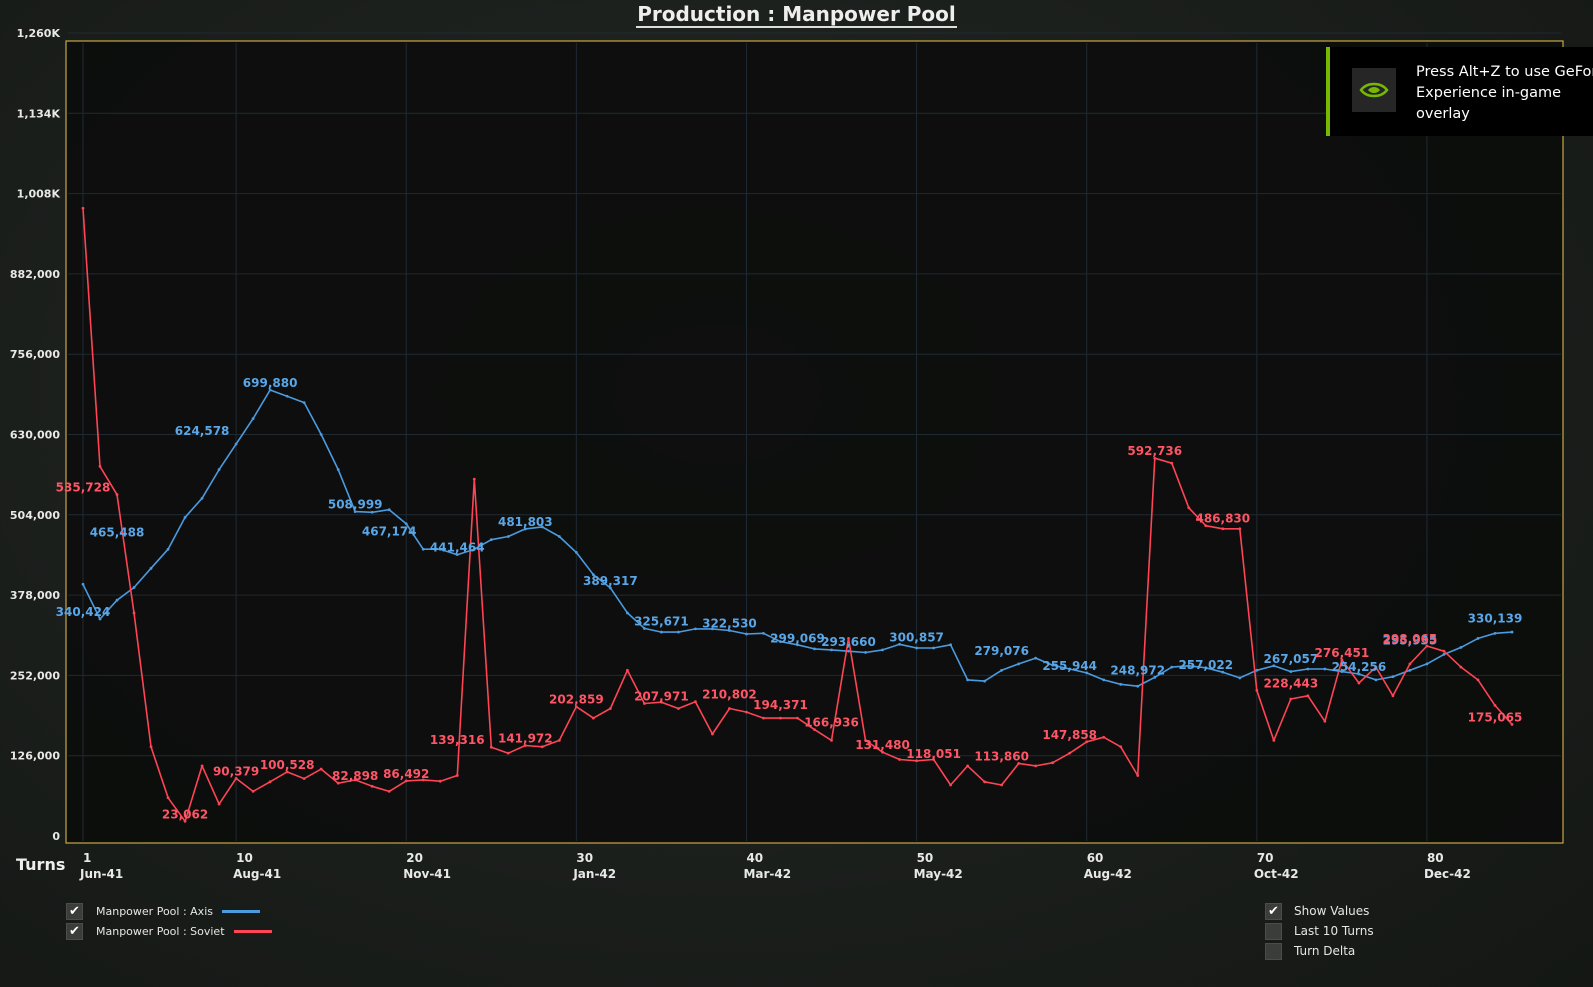 The image size is (1593, 987). Describe the element at coordinates (1359, 667) in the screenshot. I see `data-label-axis: 254,256` at that location.